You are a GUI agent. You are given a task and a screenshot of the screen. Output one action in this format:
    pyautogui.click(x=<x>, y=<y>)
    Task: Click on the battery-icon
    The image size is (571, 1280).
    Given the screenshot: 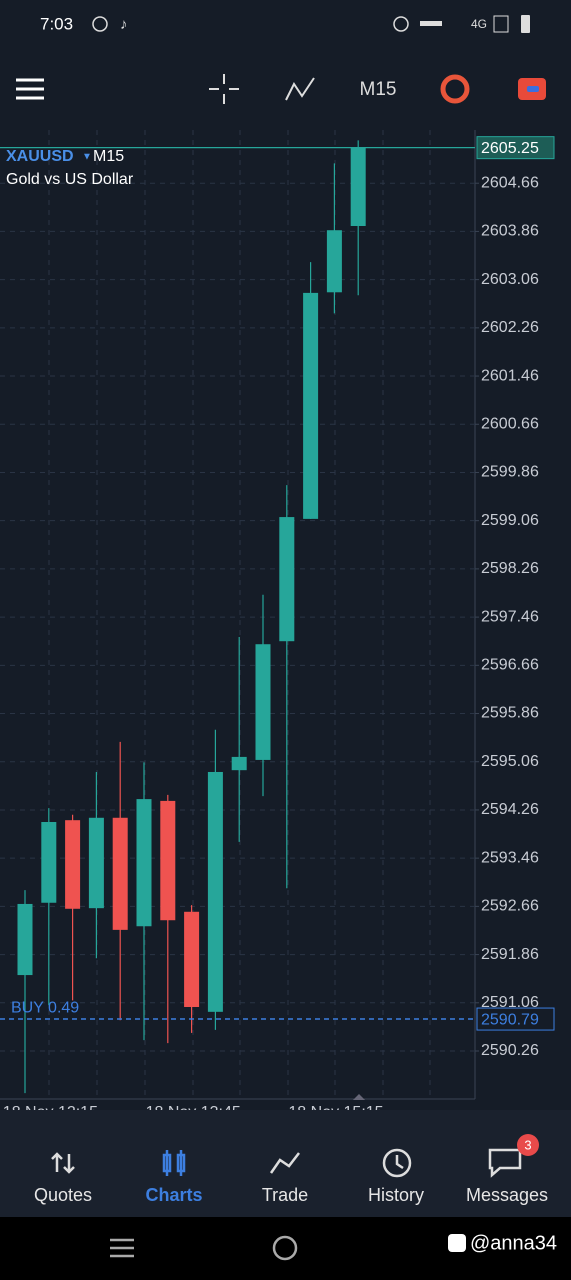 What is the action you would take?
    pyautogui.click(x=525, y=24)
    